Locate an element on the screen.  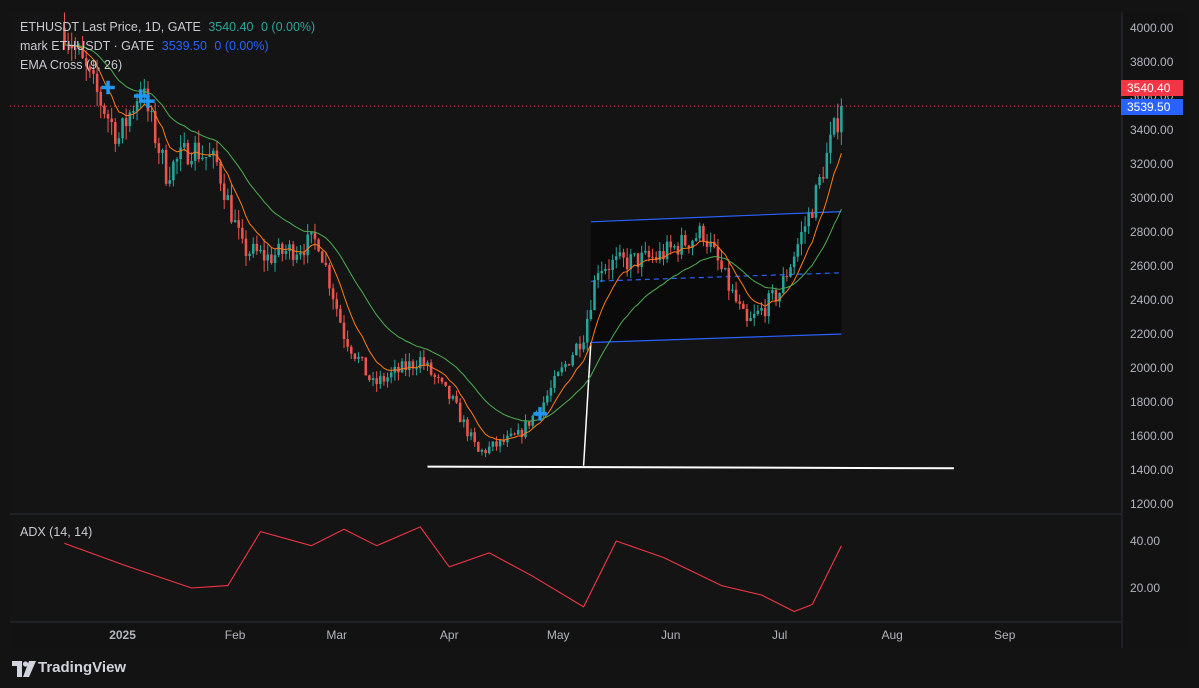
time-tick-label: Jun is located at coordinates (670, 635).